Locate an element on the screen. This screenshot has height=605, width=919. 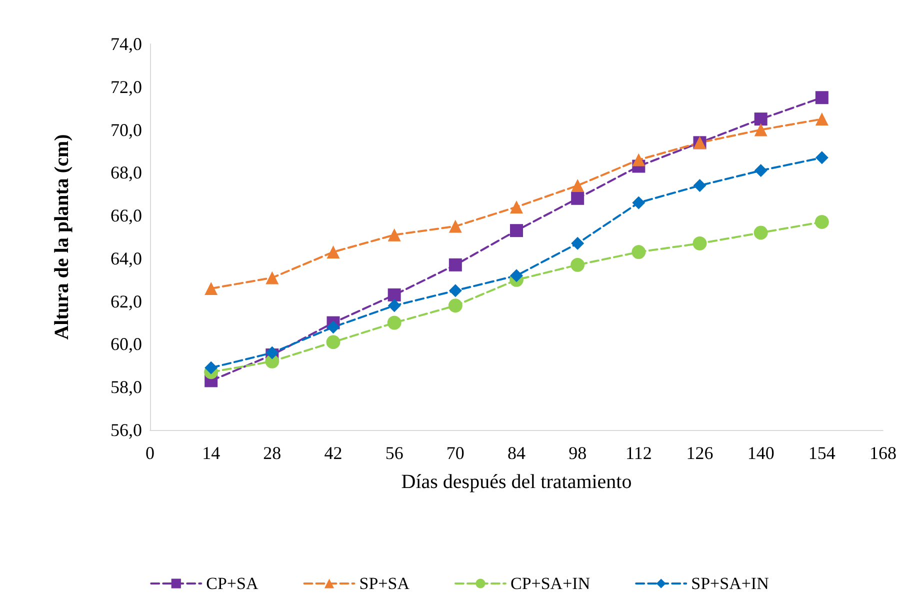
legend-label: CP+SA+IN is located at coordinates (550, 583).